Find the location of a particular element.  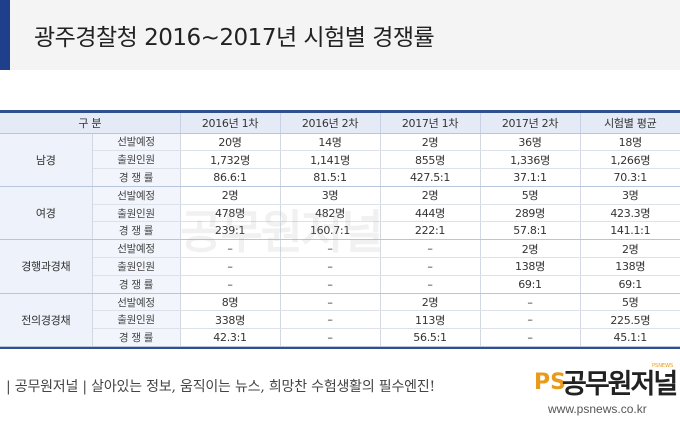

value-cell: 86.6:1 is located at coordinates (230, 177).